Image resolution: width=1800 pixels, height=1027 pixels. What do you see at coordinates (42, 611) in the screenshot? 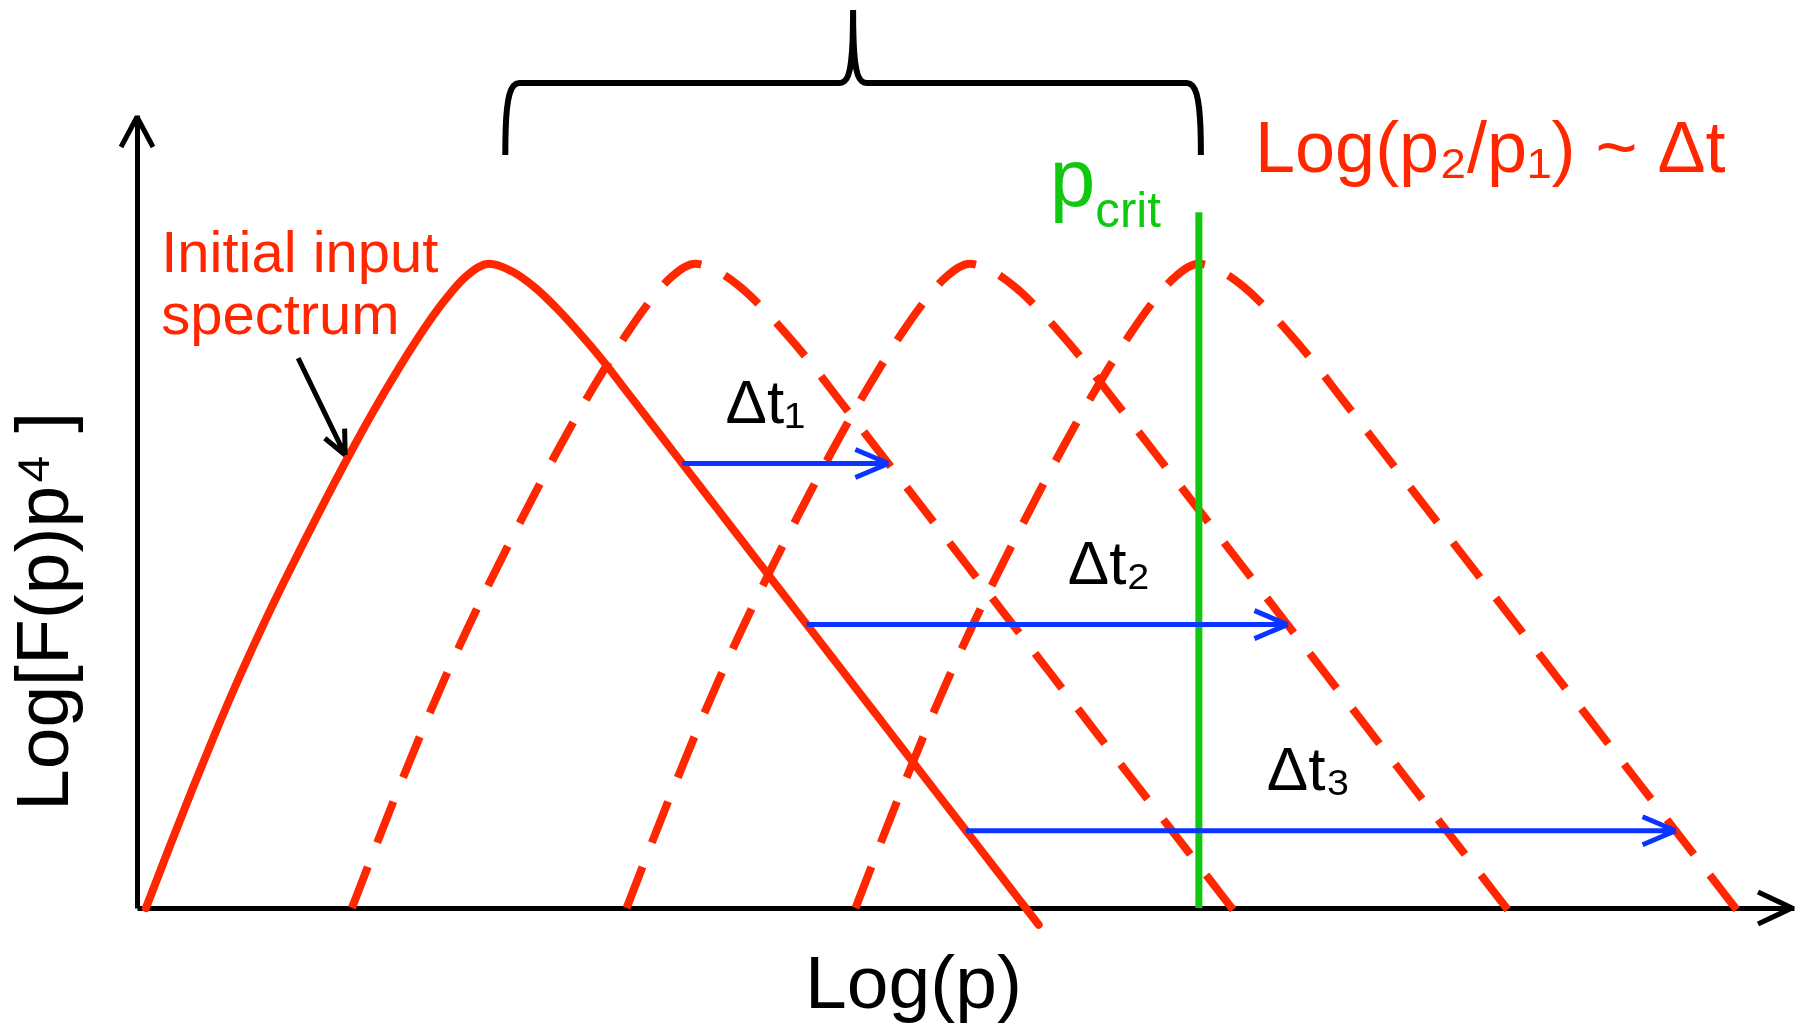
I see `y-axis-title: Log[F(p)p⁴ ]` at bounding box center [42, 611].